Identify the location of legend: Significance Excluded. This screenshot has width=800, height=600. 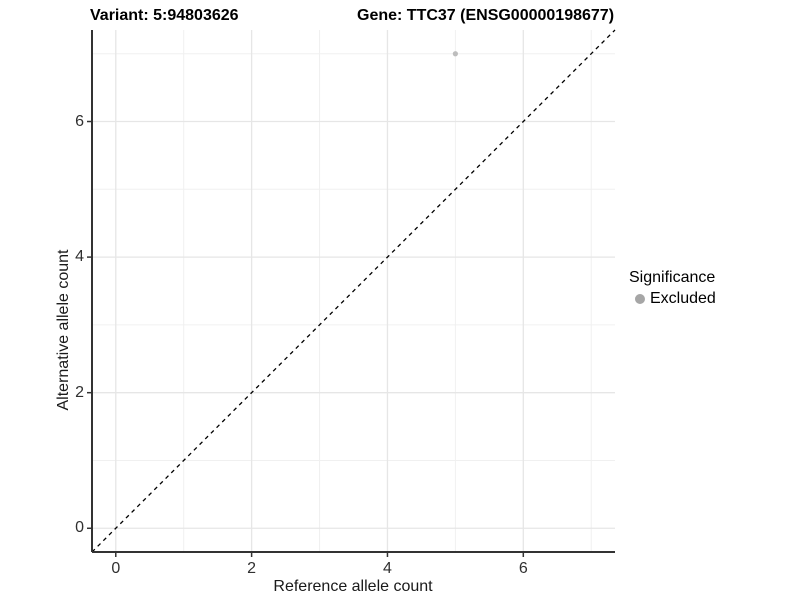
(672, 288).